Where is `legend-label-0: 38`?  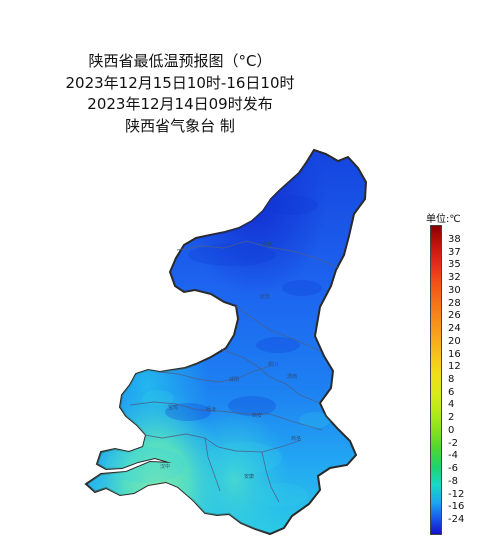
legend-label-0: 38 is located at coordinates (454, 239).